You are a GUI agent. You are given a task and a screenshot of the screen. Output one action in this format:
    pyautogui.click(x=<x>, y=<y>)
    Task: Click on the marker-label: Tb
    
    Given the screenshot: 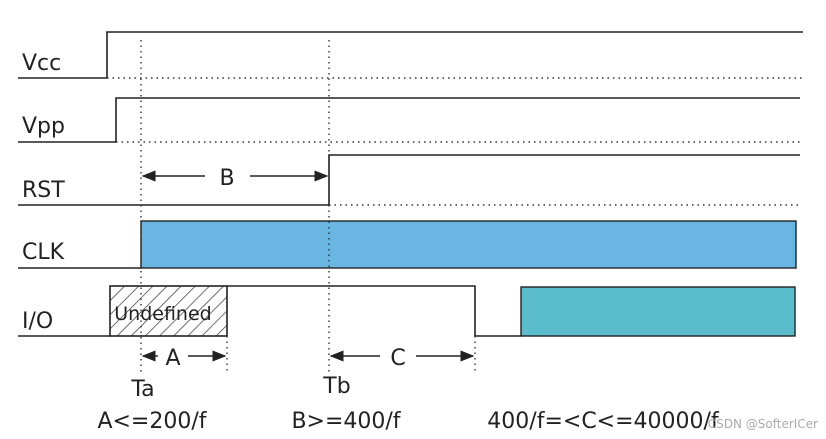 What is the action you would take?
    pyautogui.click(x=336, y=386)
    